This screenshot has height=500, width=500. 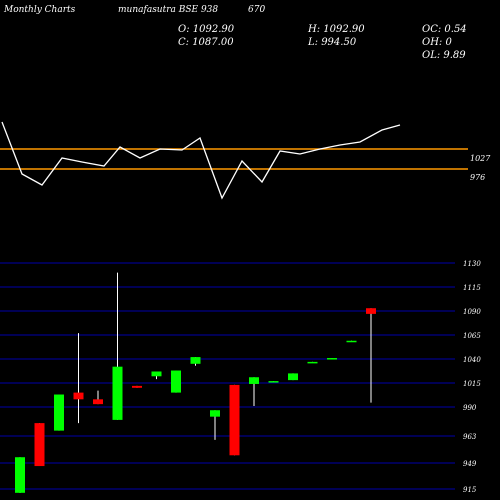 I want to click on y-tick-label: 1065, so click(x=472, y=336).